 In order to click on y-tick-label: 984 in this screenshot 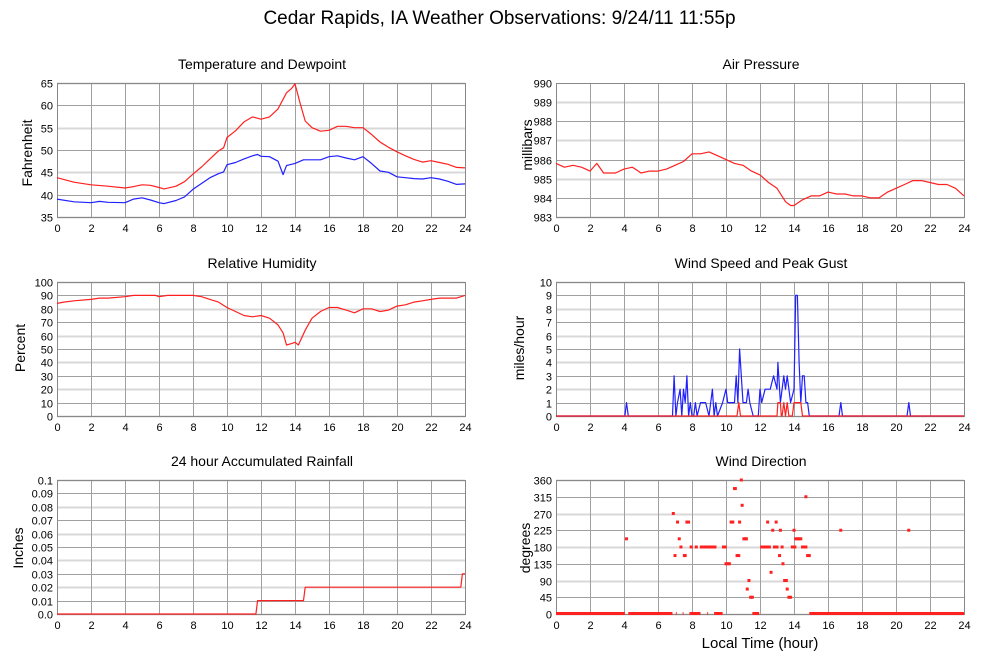, I will do `click(543, 200)`.